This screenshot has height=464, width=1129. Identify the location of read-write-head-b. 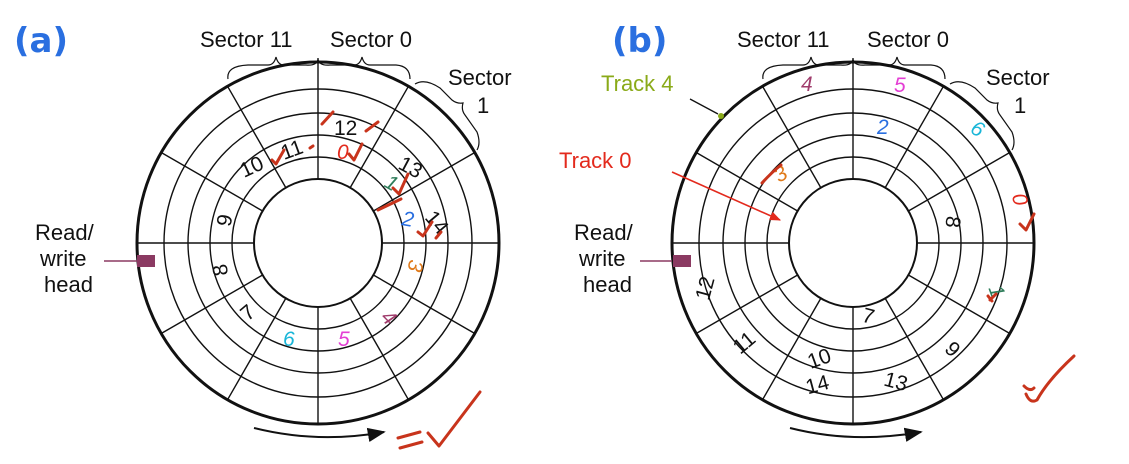
(682, 261).